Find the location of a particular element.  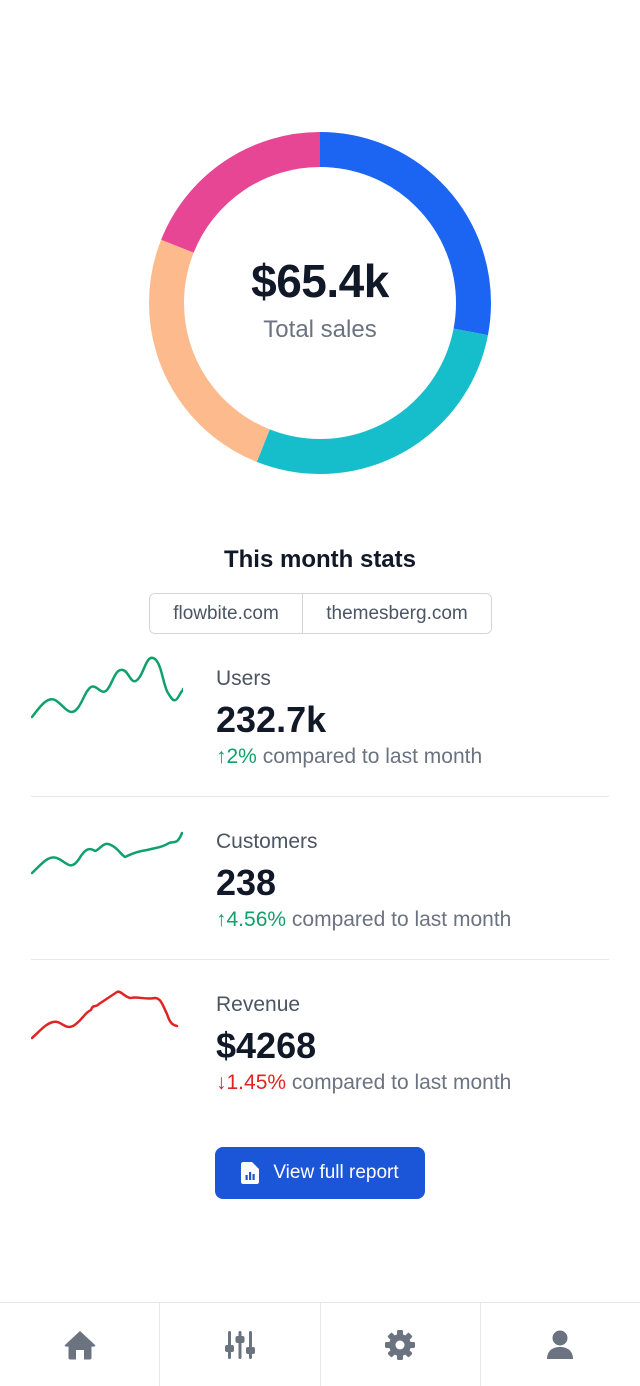

nav-profile is located at coordinates (560, 1344).